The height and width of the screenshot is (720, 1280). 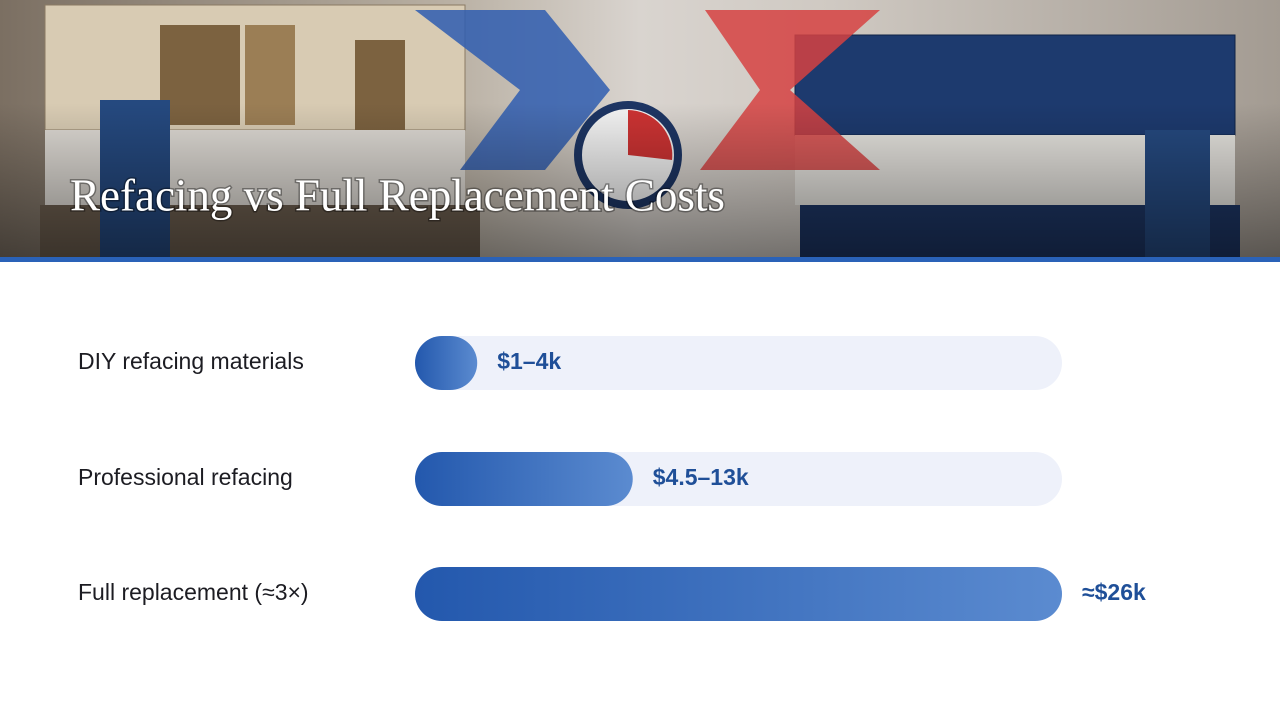 What do you see at coordinates (185, 477) in the screenshot?
I see `category-label: Professional refacing` at bounding box center [185, 477].